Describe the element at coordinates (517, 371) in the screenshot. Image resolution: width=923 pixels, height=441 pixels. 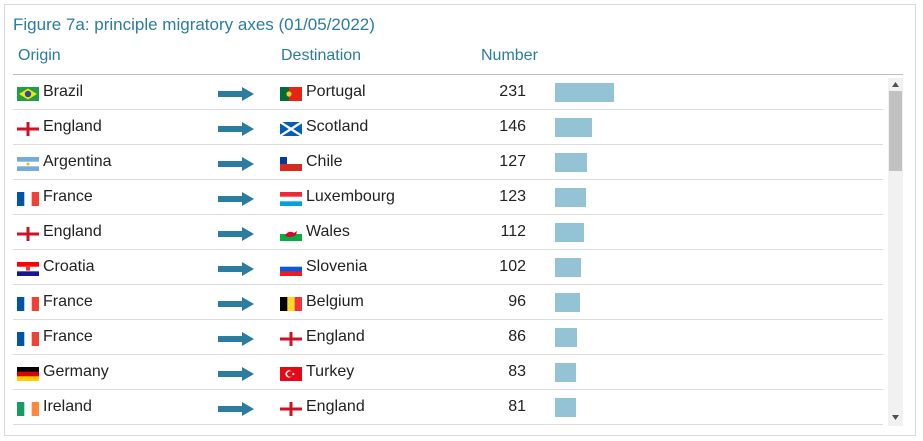
I see `number: 83` at that location.